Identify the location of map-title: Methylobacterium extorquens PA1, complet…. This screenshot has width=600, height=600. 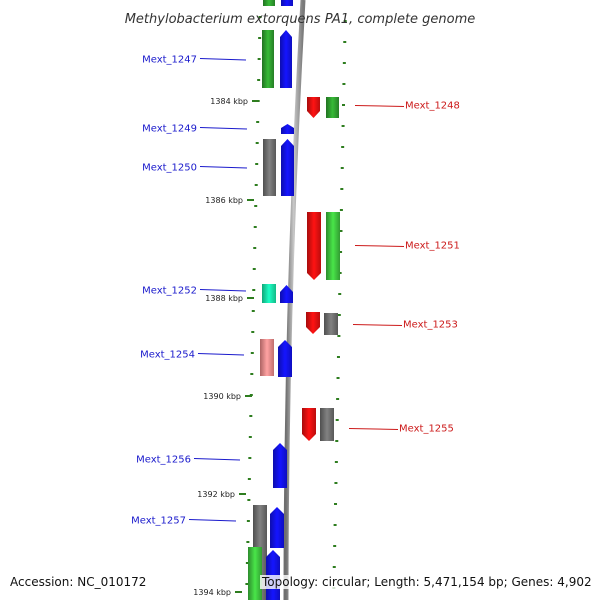
(300, 19).